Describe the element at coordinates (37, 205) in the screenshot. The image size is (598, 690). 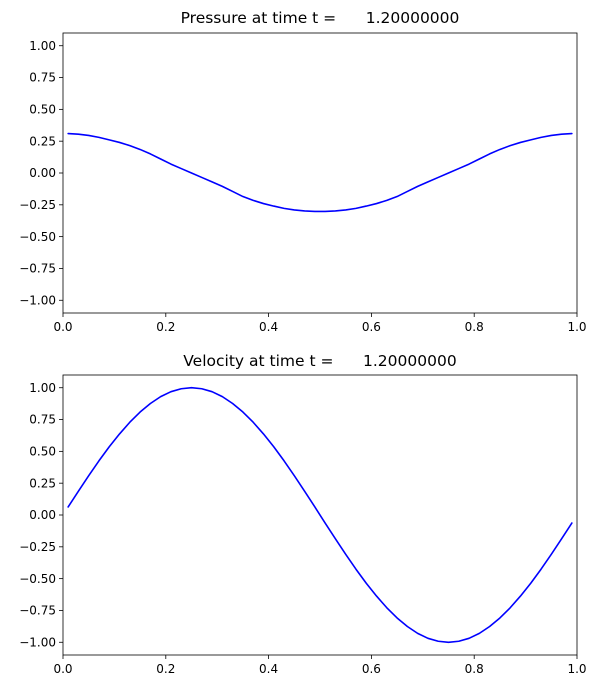
I see `pressure-y-tick-label: −0.25` at that location.